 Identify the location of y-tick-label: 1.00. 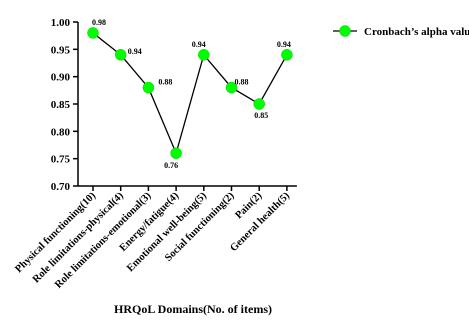
(61, 23).